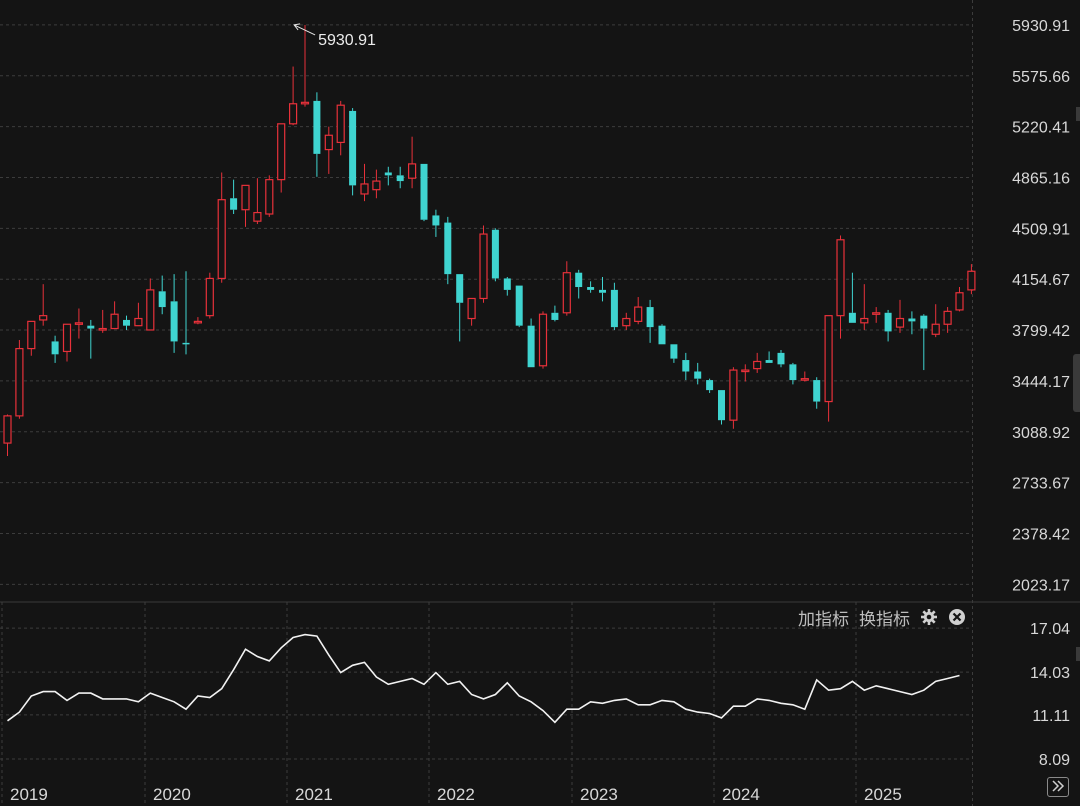 The width and height of the screenshot is (1080, 806). I want to click on price-tick-label: 2023.17, so click(1041, 585).